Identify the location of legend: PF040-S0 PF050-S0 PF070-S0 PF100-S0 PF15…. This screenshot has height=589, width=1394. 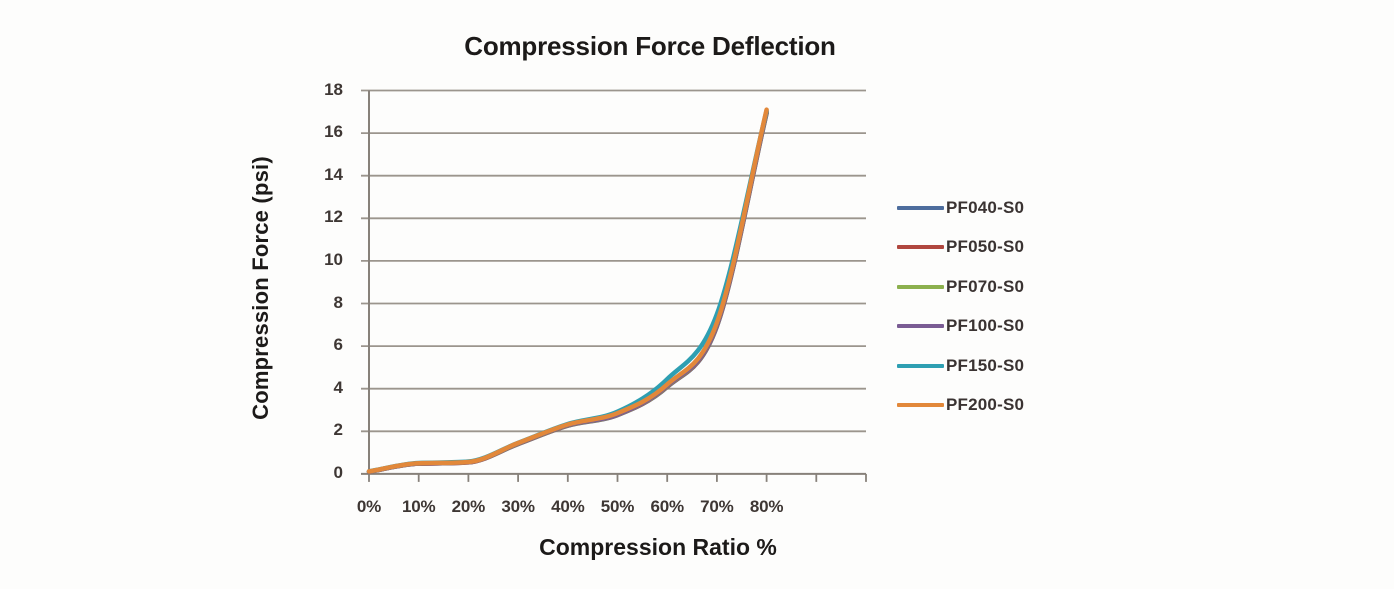
(960, 306).